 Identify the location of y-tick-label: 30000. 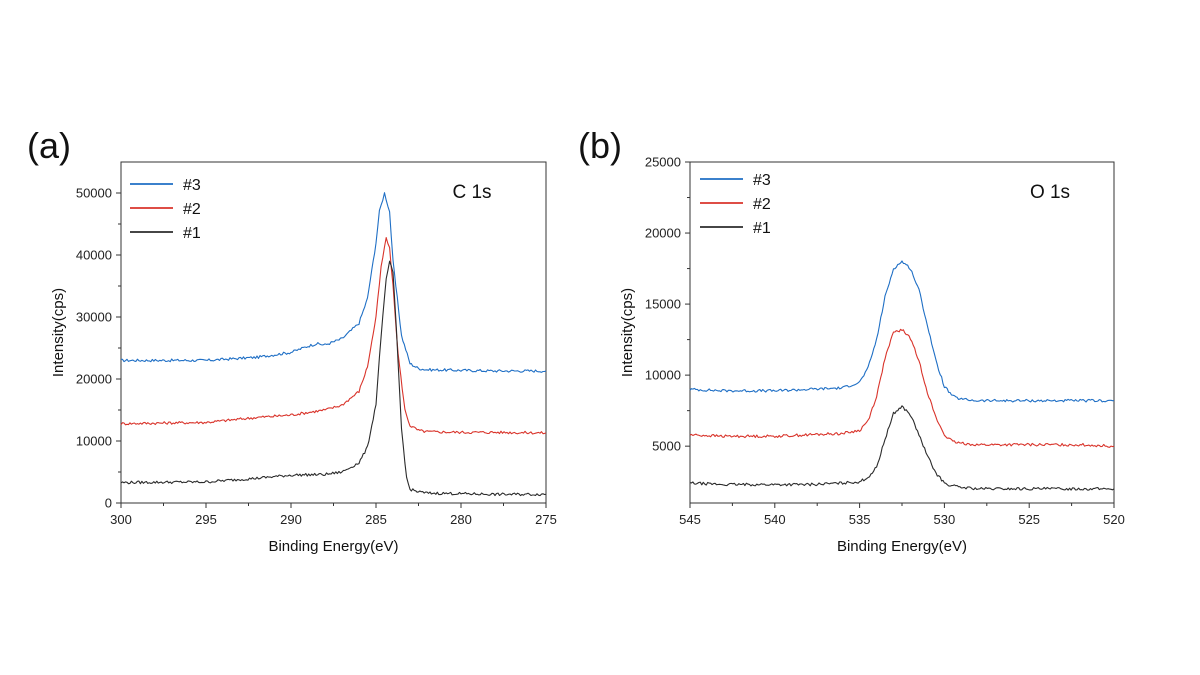
(94, 317).